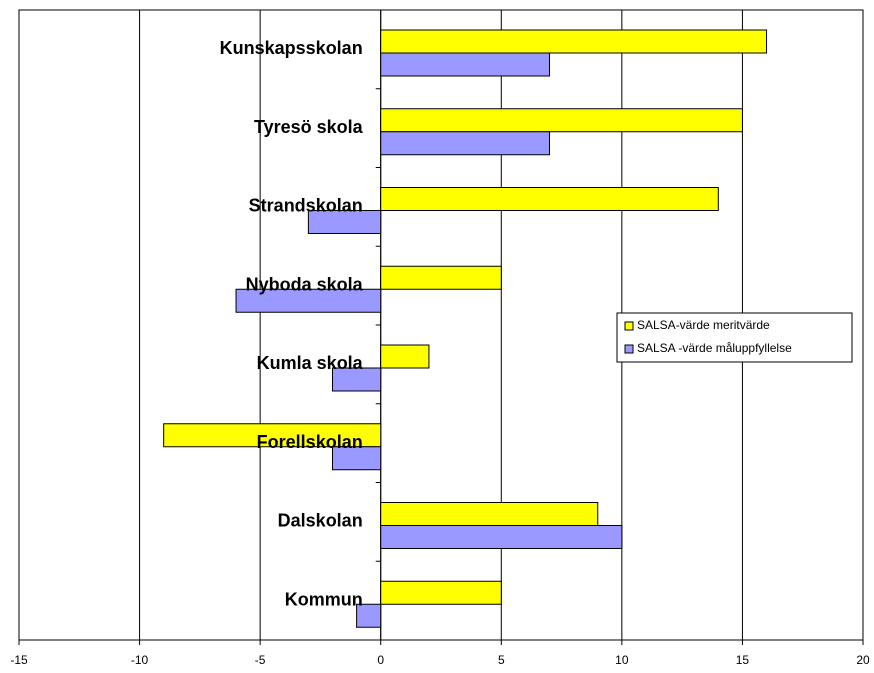 Image resolution: width=874 pixels, height=673 pixels. Describe the element at coordinates (714, 348) in the screenshot. I see `legend-label: SALSA -värde måluppfyllelse` at that location.